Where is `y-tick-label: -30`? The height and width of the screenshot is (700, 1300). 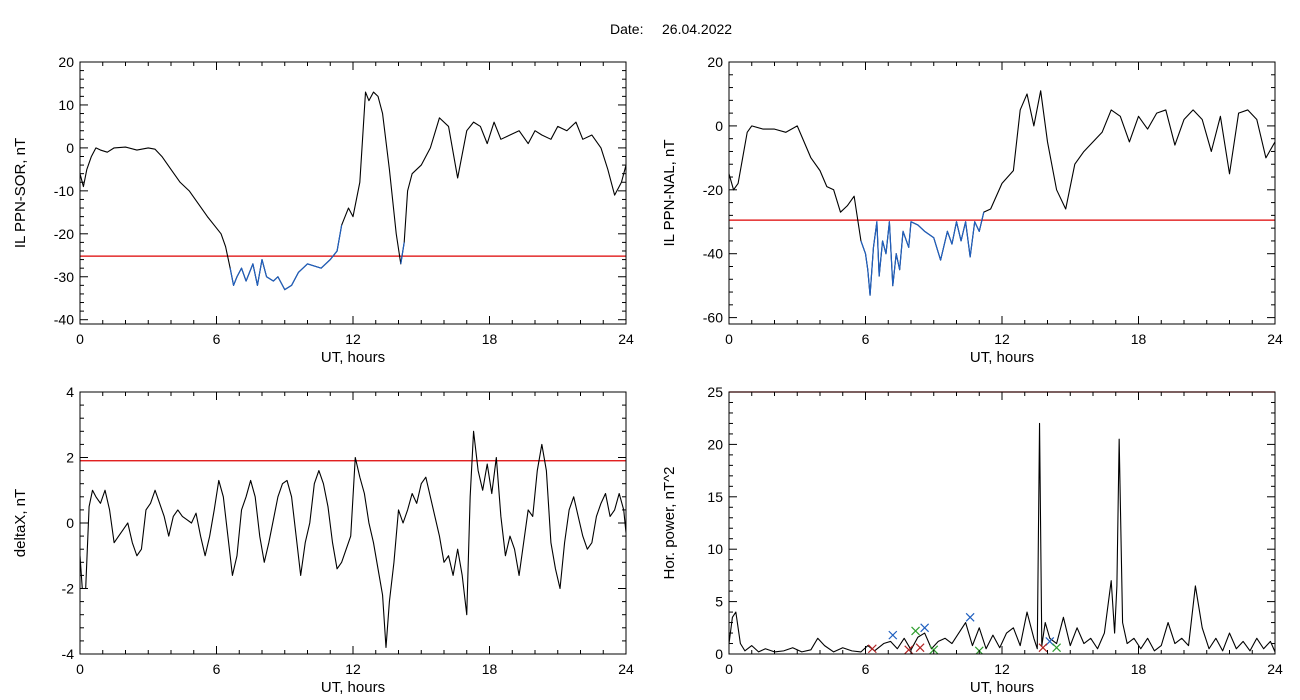 y-tick-label: -30 is located at coordinates (64, 277).